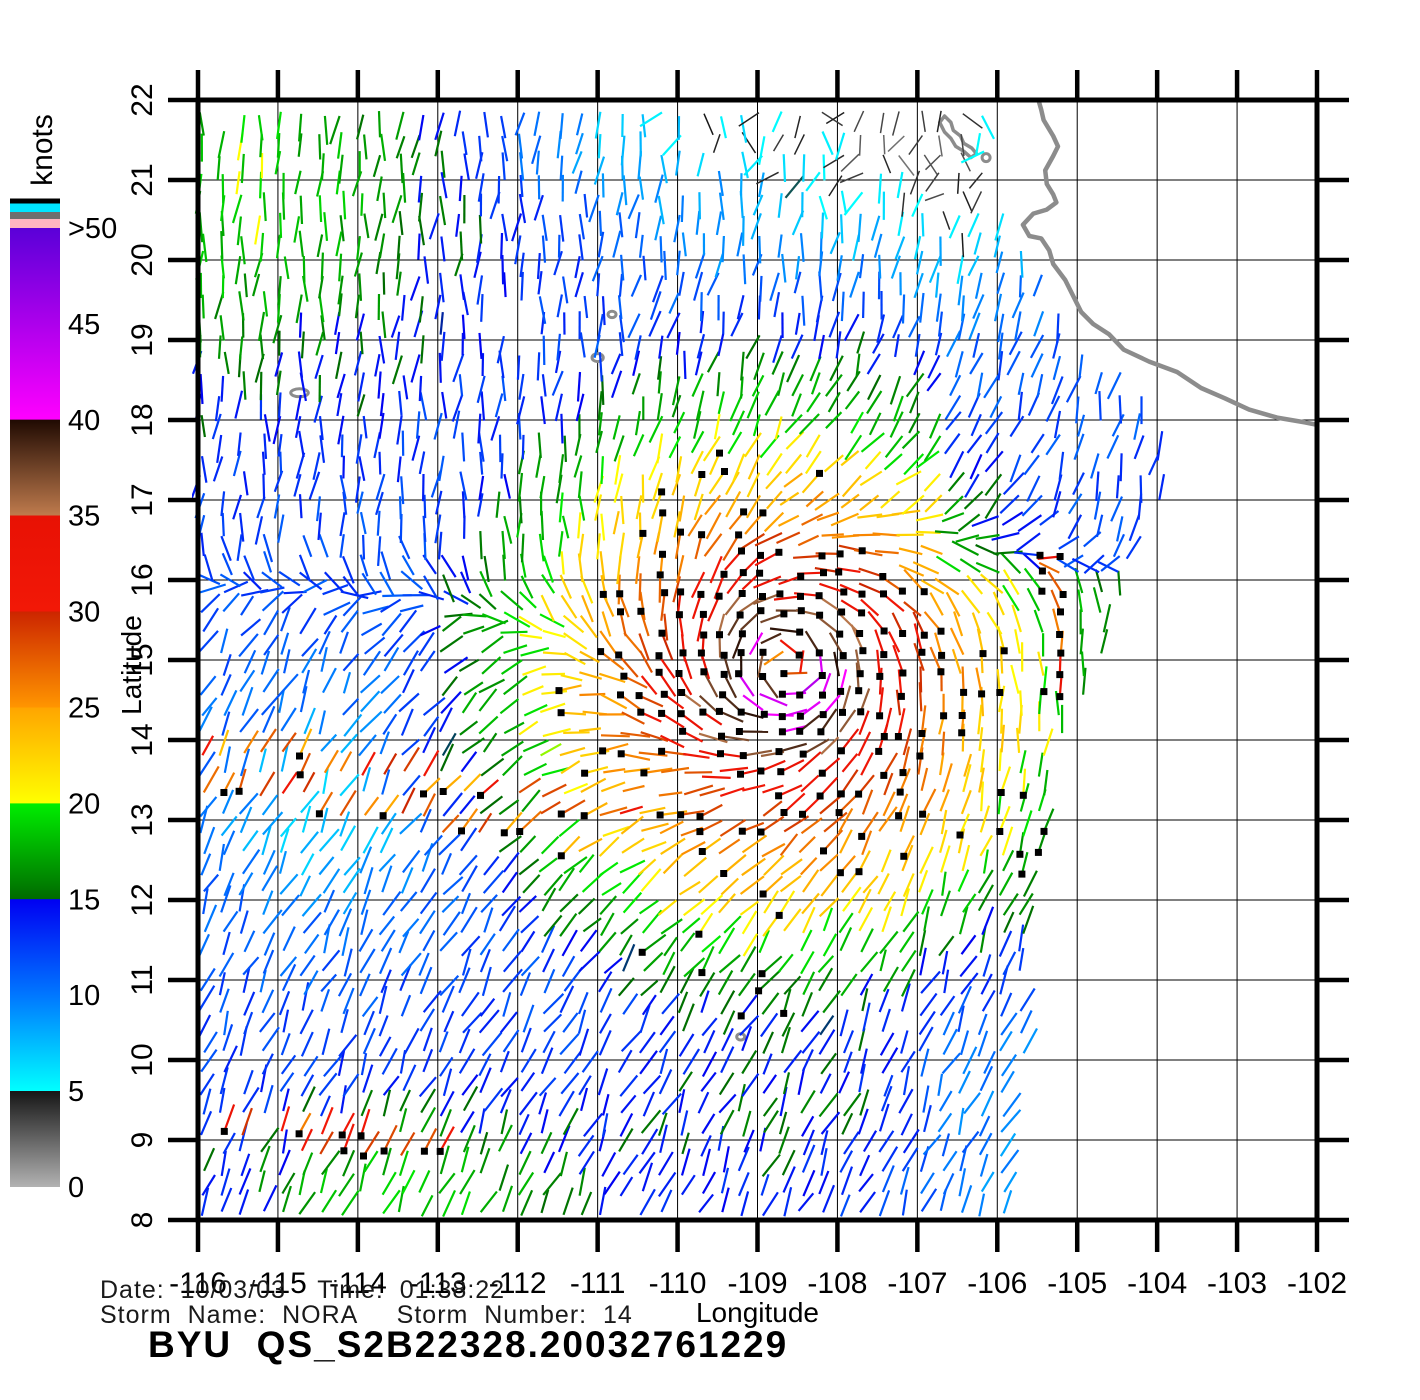  What do you see at coordinates (612, 314) in the screenshot?
I see `island-san-benedicto` at bounding box center [612, 314].